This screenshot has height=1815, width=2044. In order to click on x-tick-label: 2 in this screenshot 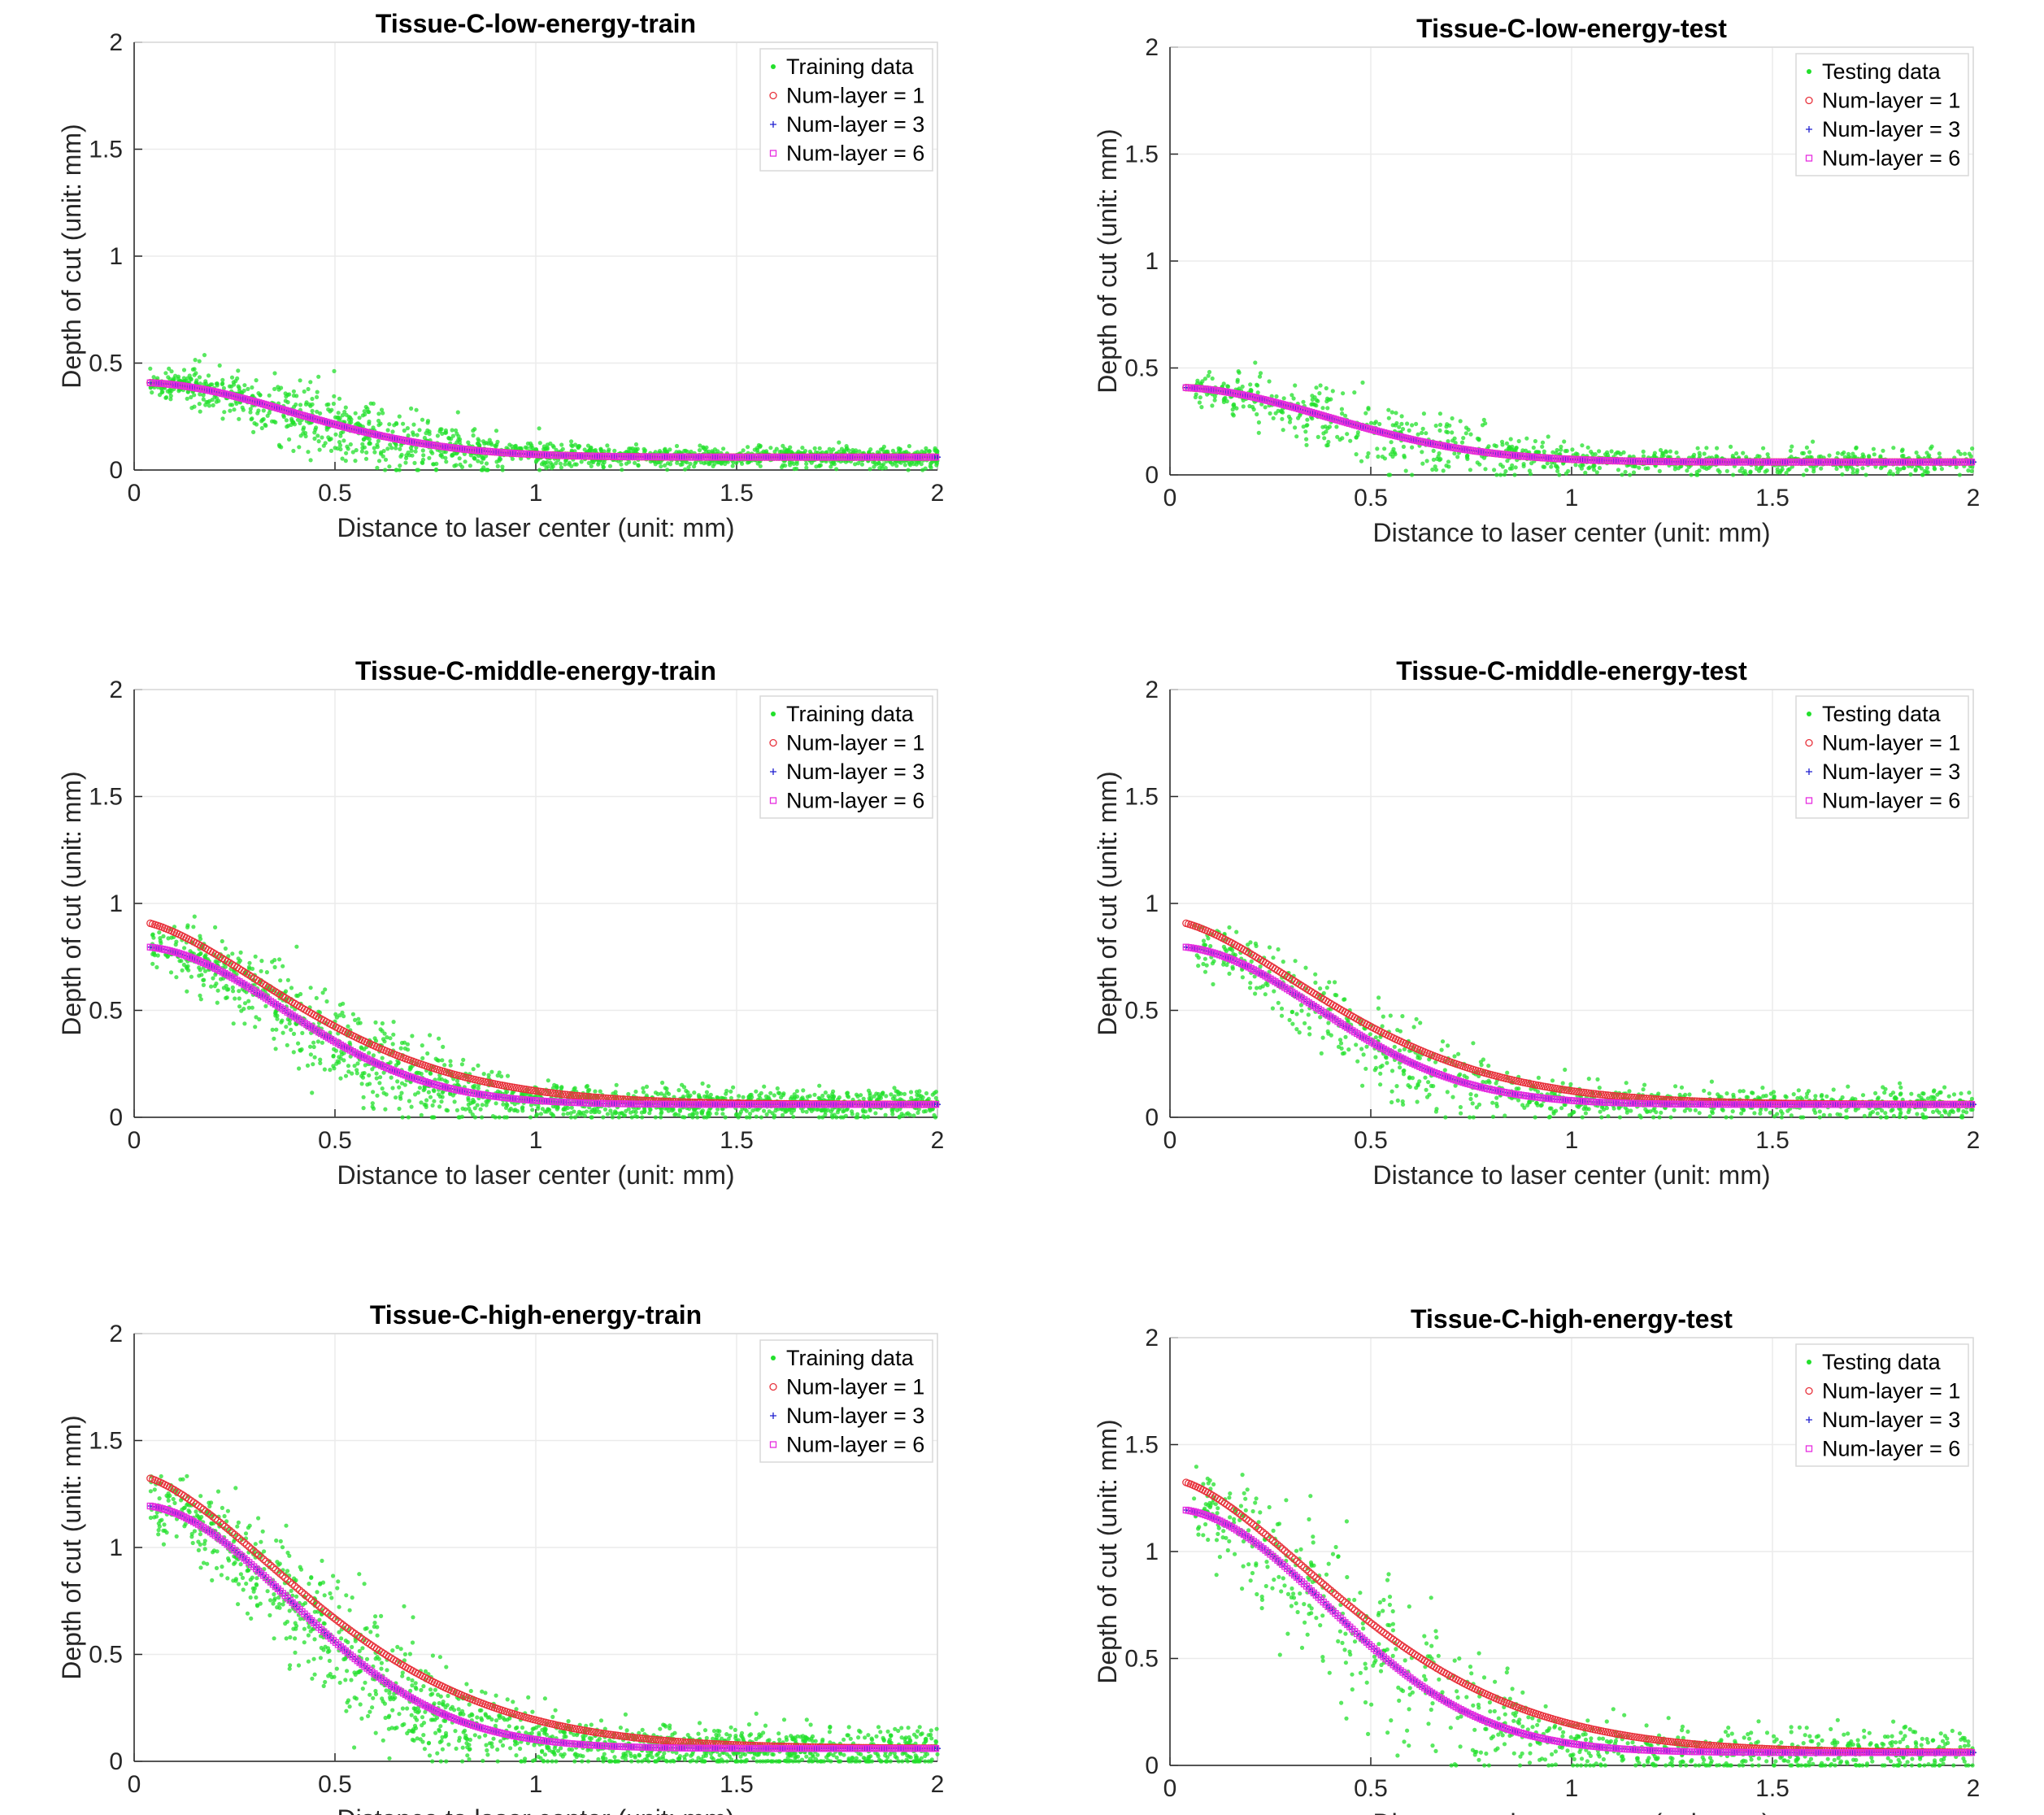, I will do `click(938, 493)`.